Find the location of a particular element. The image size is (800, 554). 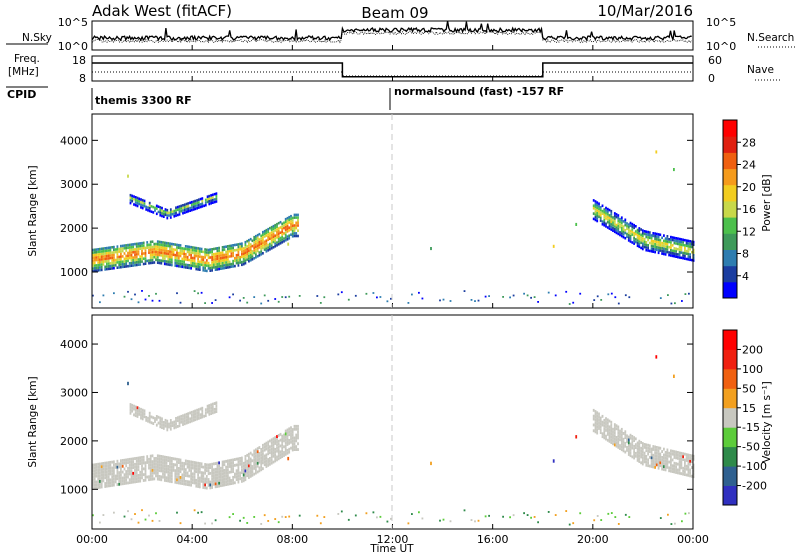

colorbar-tick-label: -100 is located at coordinates (754, 466).